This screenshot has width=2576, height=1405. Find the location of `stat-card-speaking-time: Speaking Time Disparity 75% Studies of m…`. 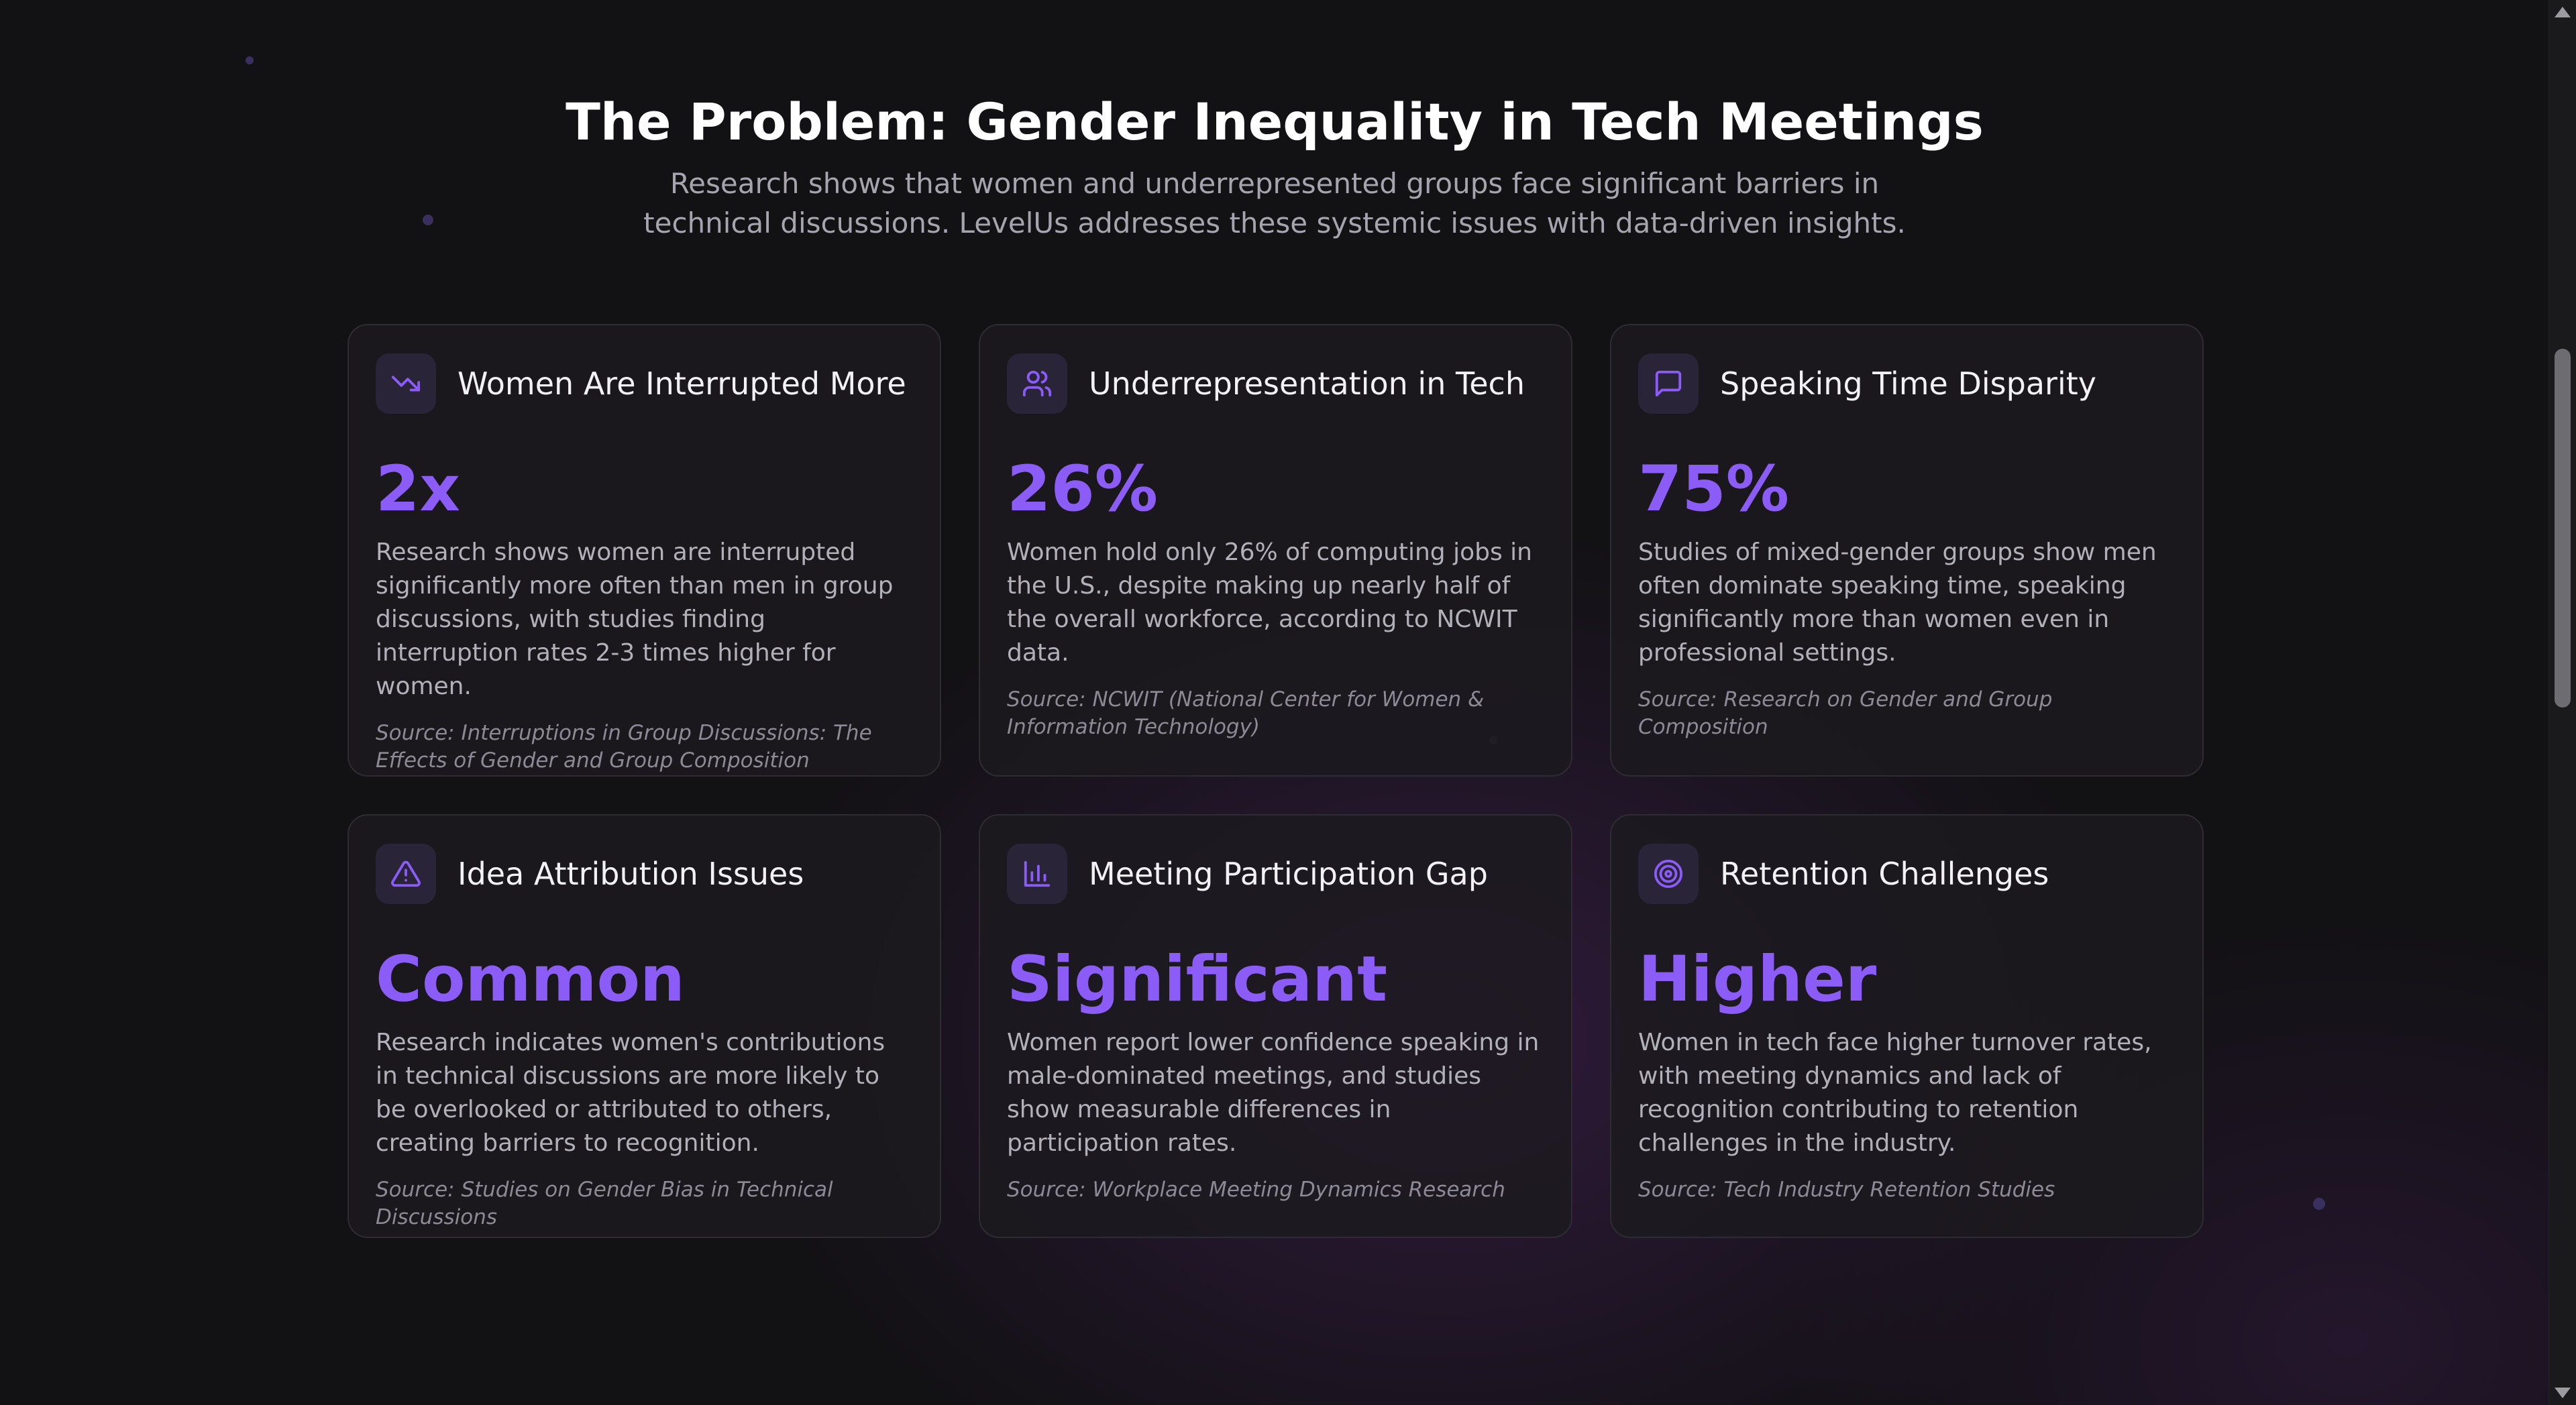

stat-card-speaking-time: Speaking Time Disparity 75% Studies of m… is located at coordinates (1907, 550).